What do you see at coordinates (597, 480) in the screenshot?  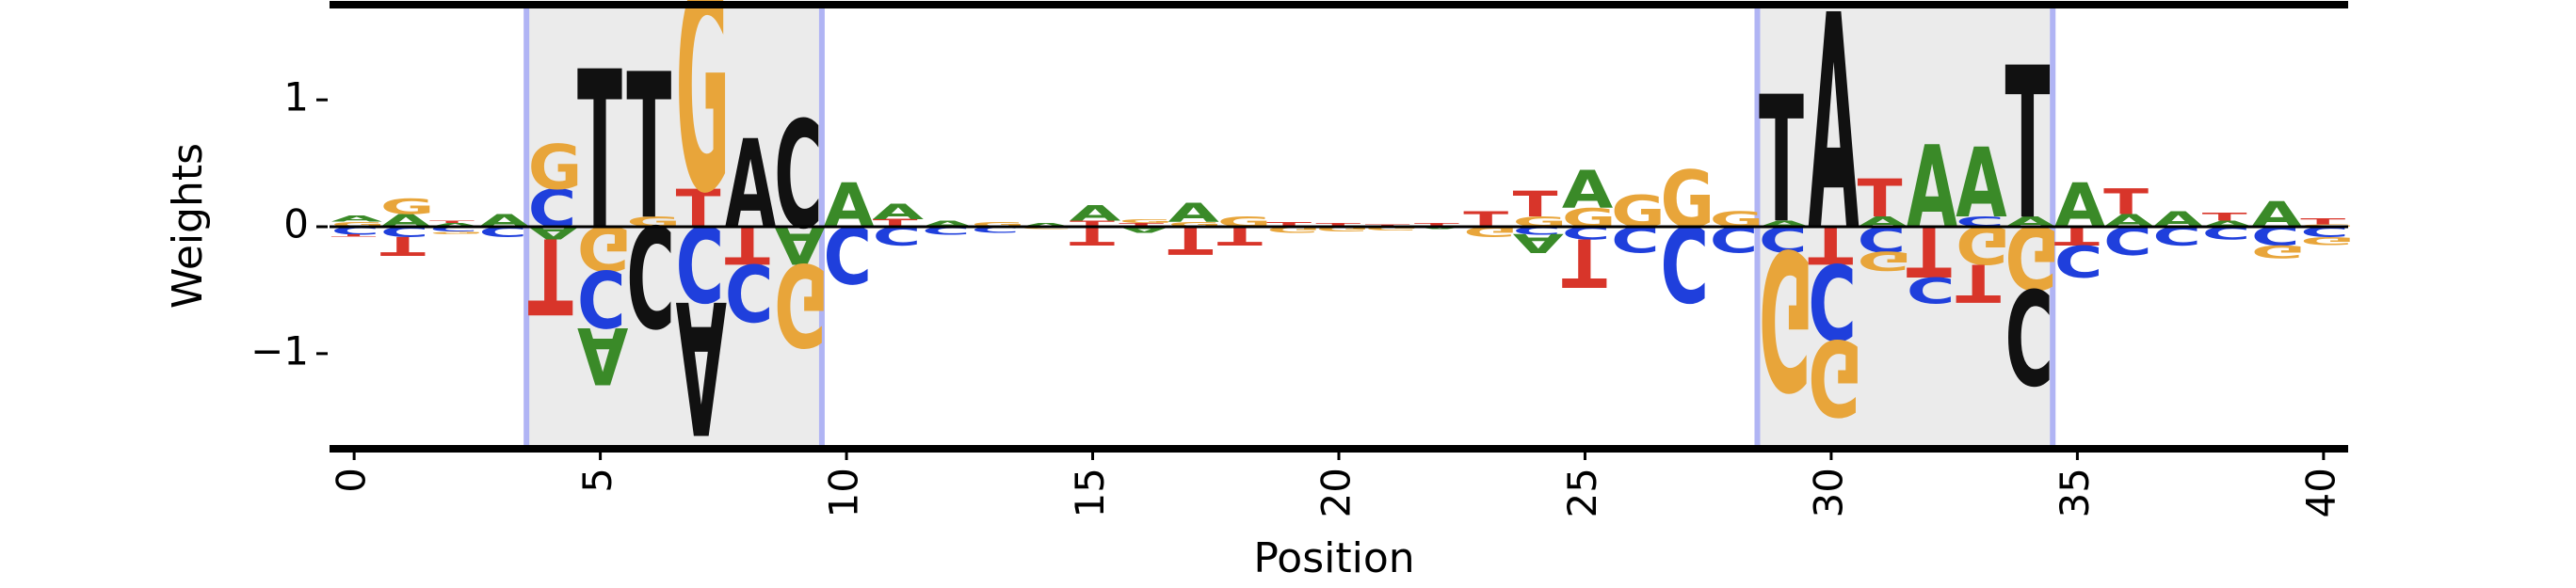 I see `x-tick-label: 5` at bounding box center [597, 480].